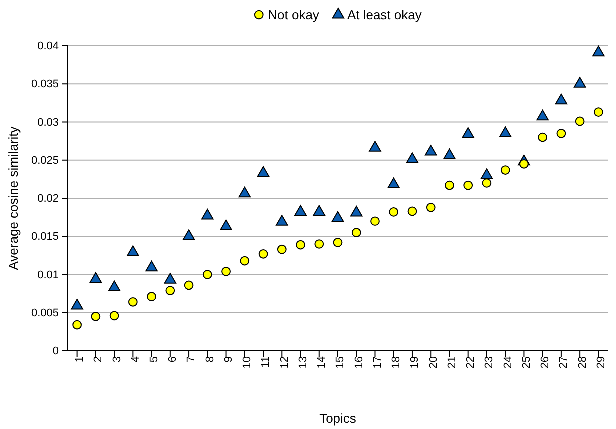  Describe the element at coordinates (48, 275) in the screenshot. I see `y-tick-label: 0.01` at that location.